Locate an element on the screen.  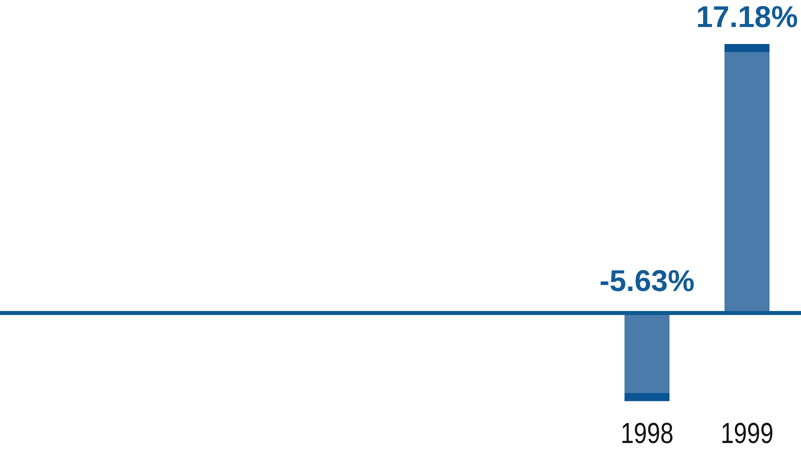
data-label: 17.18% is located at coordinates (747, 17).